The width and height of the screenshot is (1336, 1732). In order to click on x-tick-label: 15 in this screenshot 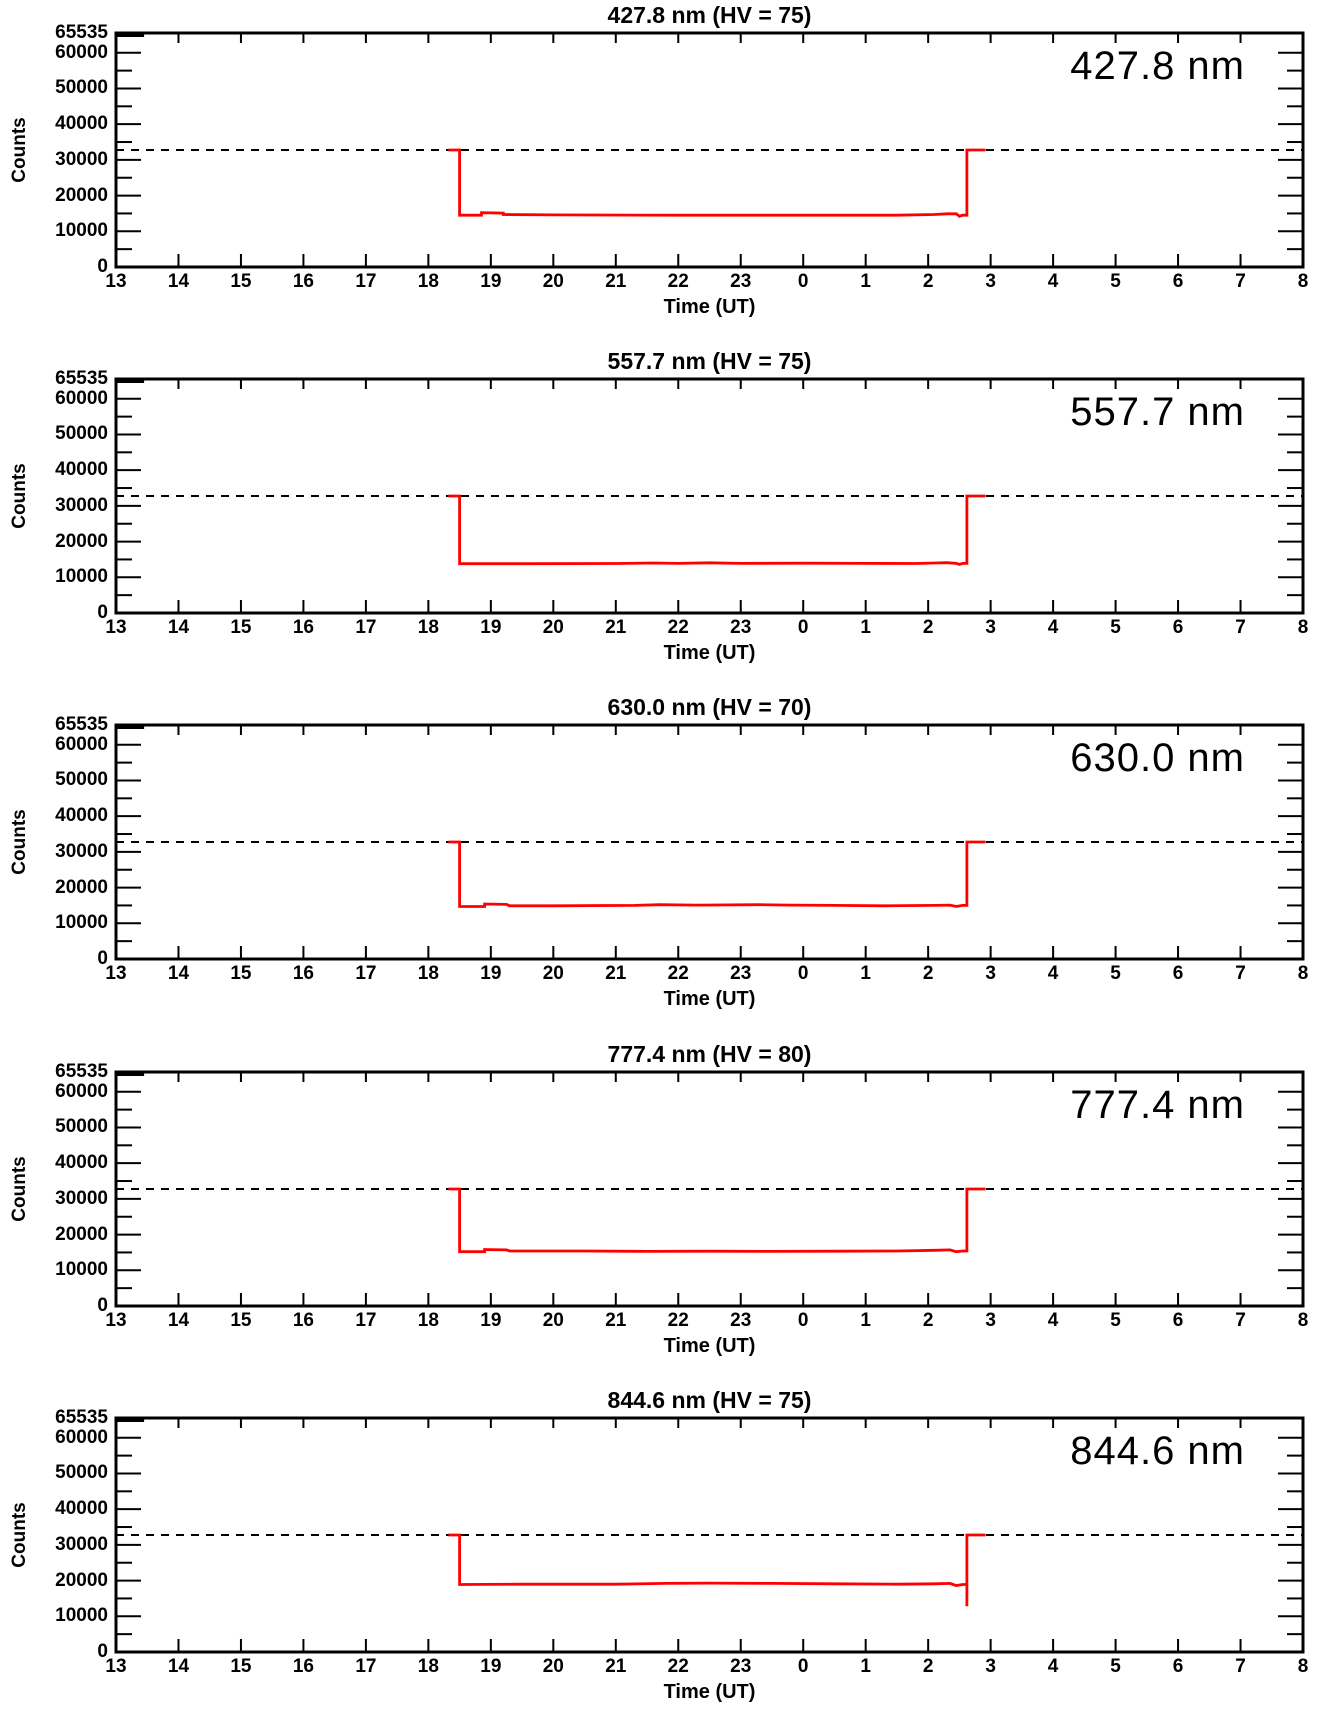, I will do `click(241, 627)`.